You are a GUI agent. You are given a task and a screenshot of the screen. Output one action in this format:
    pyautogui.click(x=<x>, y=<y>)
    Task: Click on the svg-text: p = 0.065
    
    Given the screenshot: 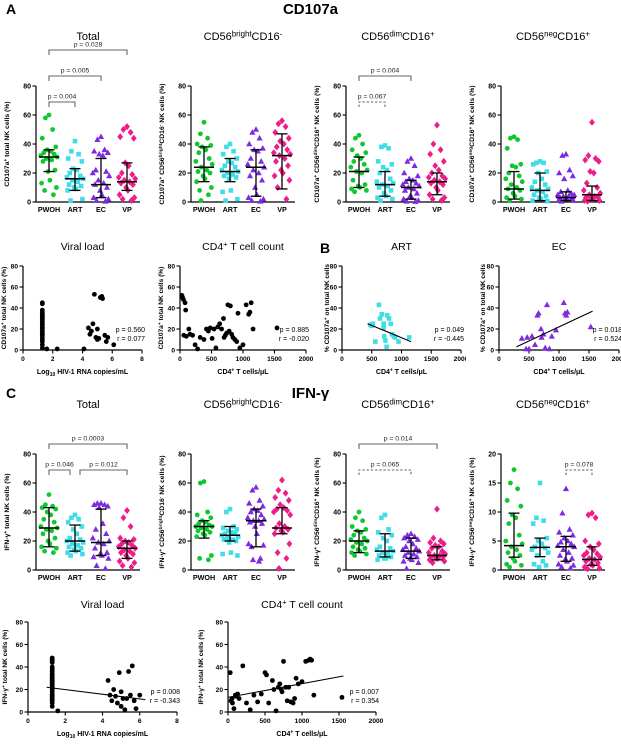 What is the action you would take?
    pyautogui.click(x=385, y=465)
    